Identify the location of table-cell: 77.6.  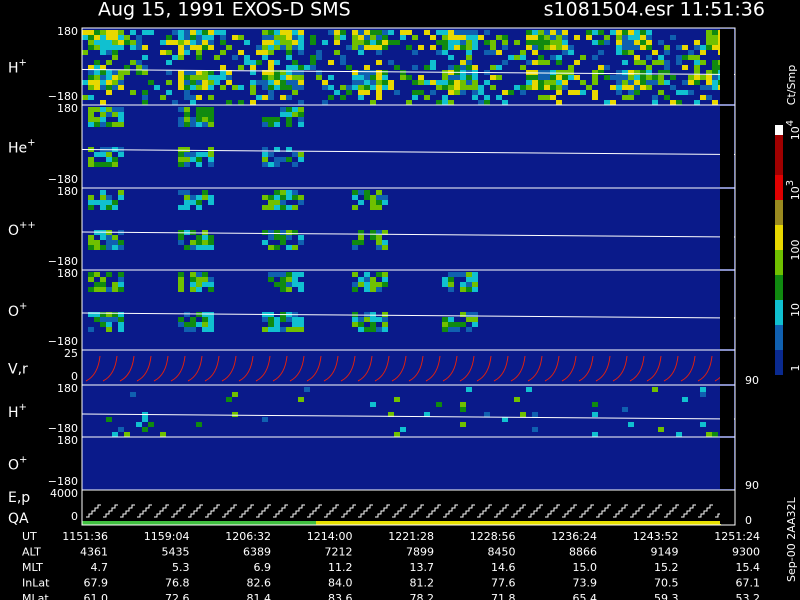
(503, 583).